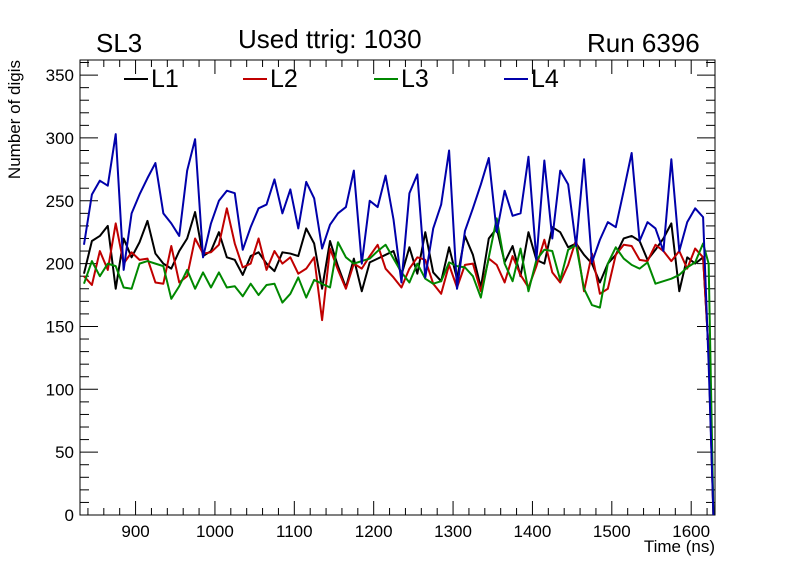 Image resolution: width=796 pixels, height=572 pixels. I want to click on y-tick-label: 350, so click(60, 75).